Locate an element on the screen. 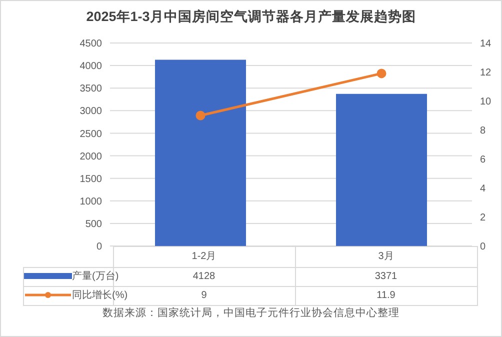 The image size is (502, 337). y2-tick-label: 4 is located at coordinates (483, 189).